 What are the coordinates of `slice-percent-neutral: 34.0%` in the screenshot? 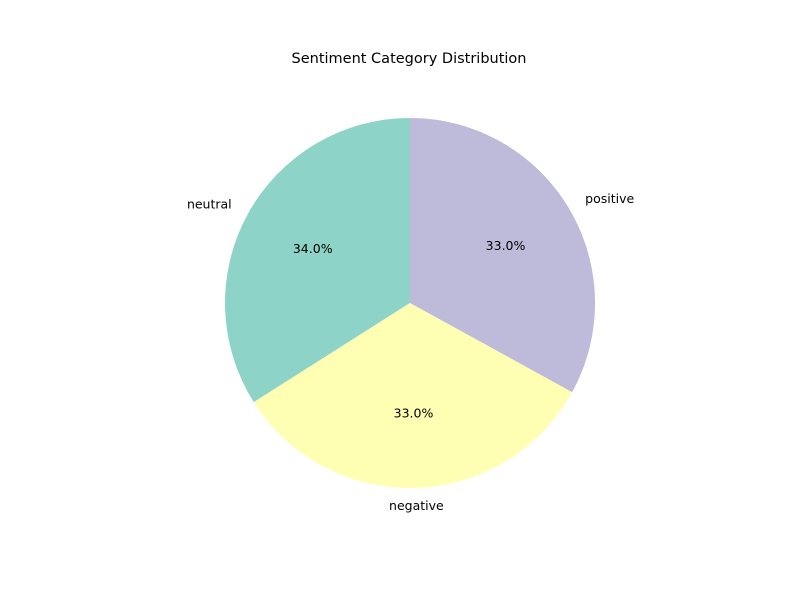 It's located at (313, 248).